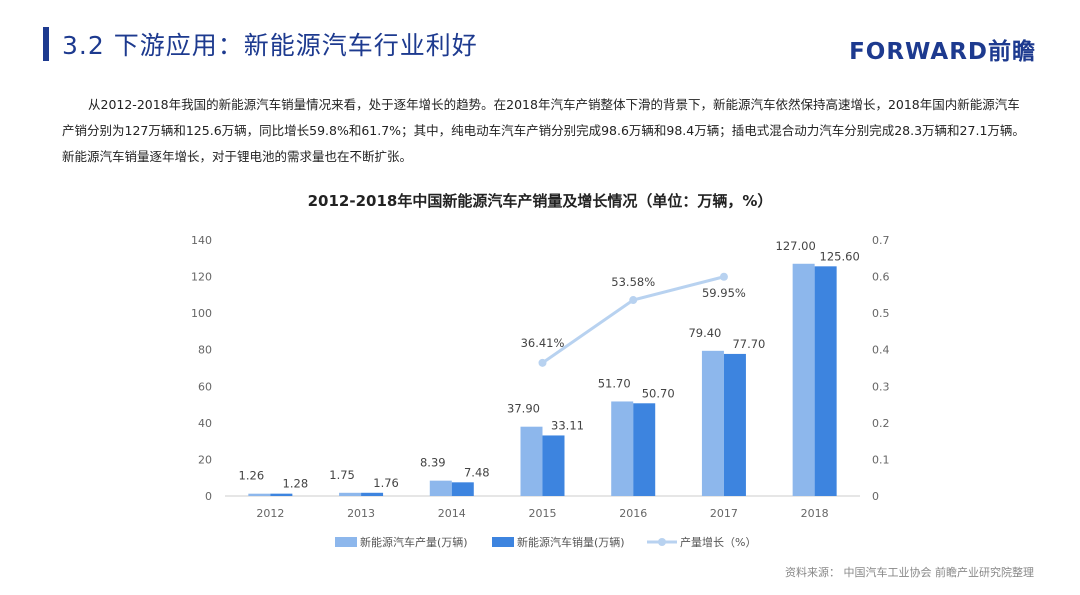 The image size is (1080, 595). Describe the element at coordinates (633, 282) in the screenshot. I see `growth-label: 53.58%` at that location.